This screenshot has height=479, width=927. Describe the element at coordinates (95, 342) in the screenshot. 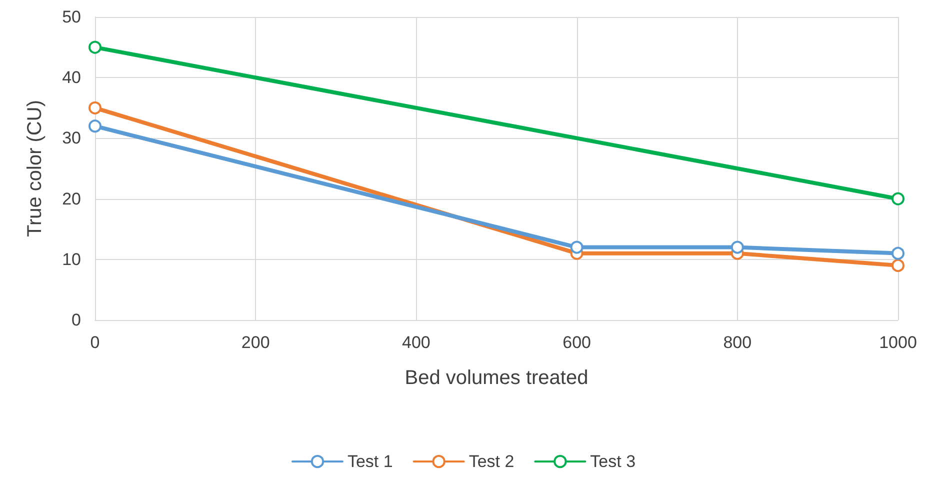

I see `x-tick-label: 0` at that location.